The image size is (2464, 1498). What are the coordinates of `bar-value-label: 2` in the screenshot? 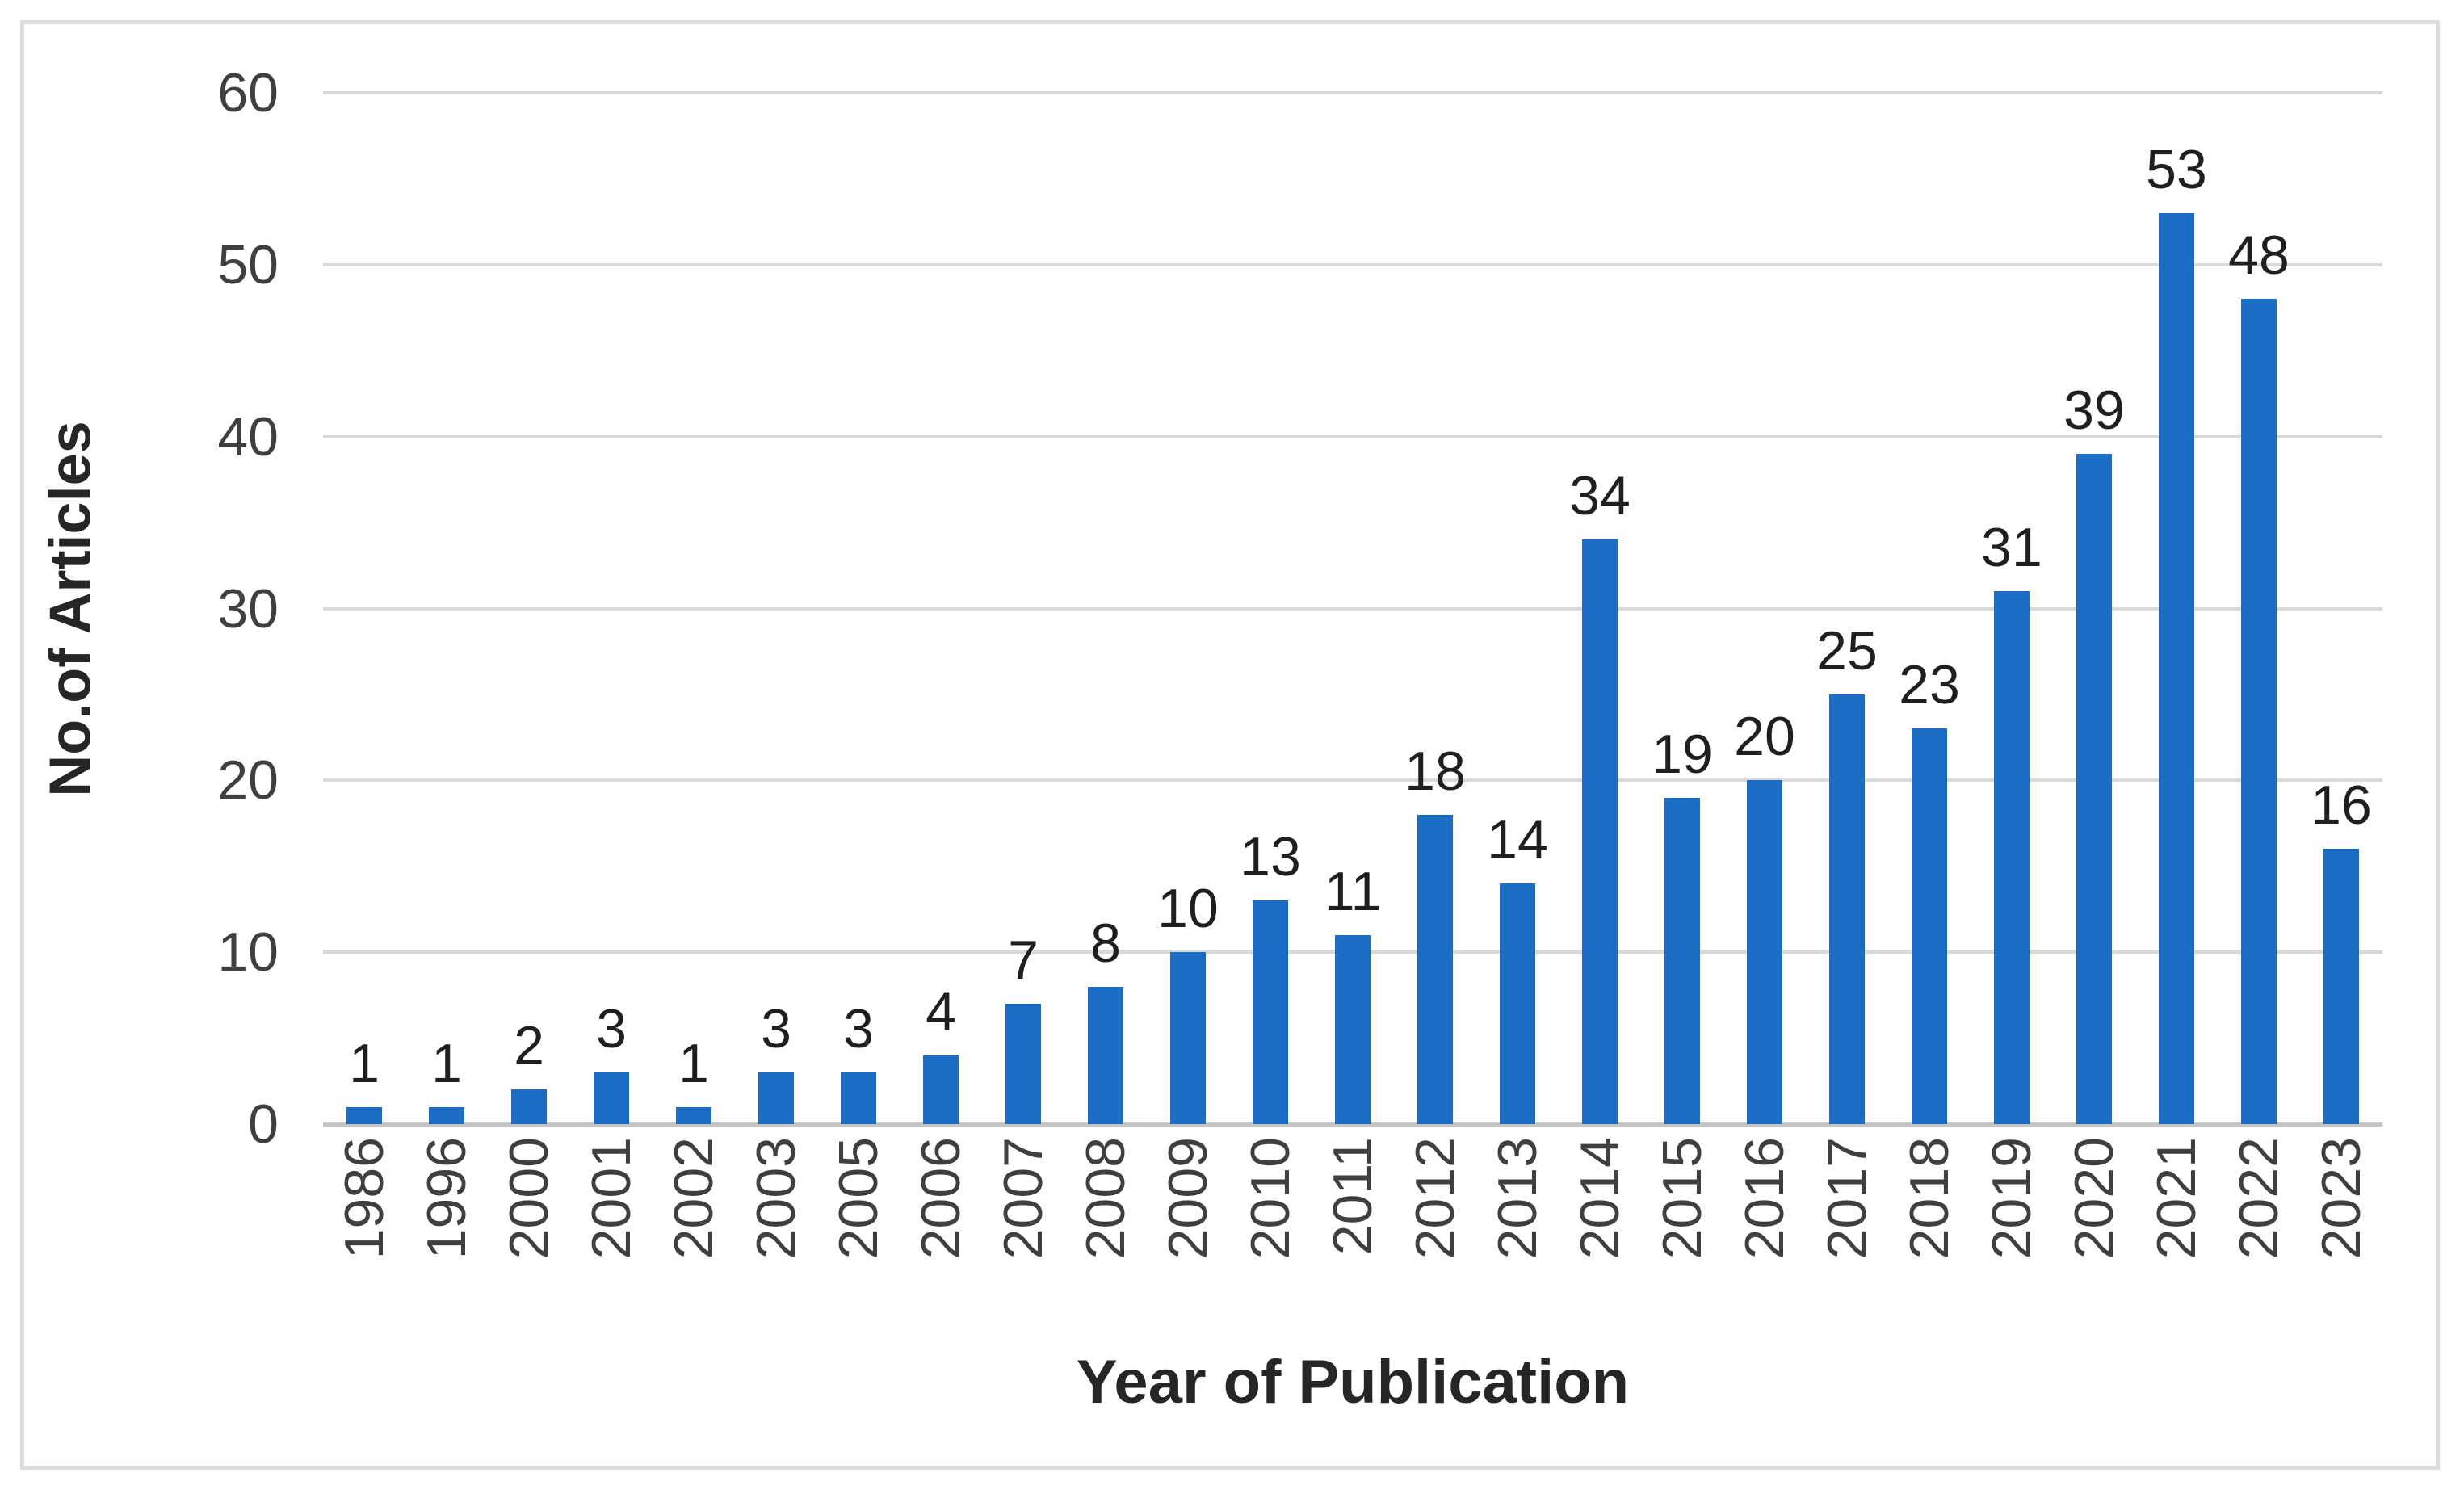 It's located at (529, 1046).